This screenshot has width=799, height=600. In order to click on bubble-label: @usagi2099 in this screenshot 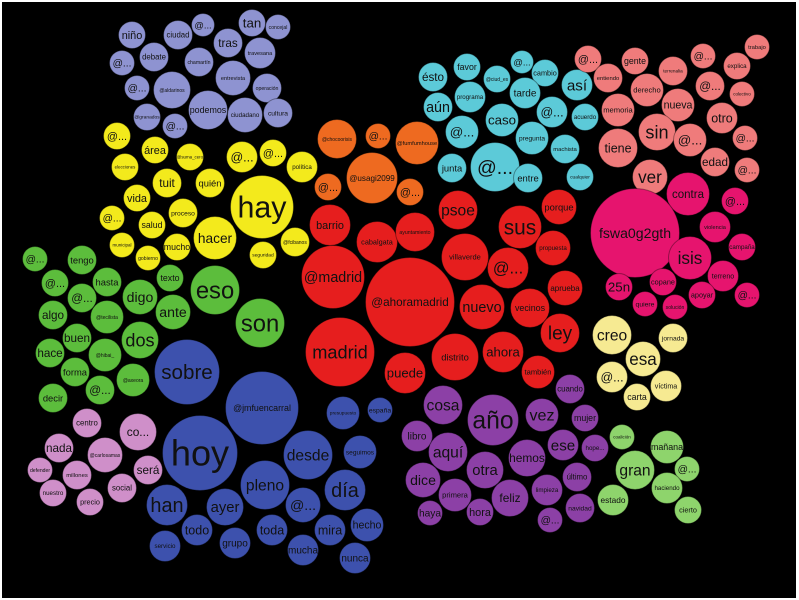, I will do `click(372, 178)`.